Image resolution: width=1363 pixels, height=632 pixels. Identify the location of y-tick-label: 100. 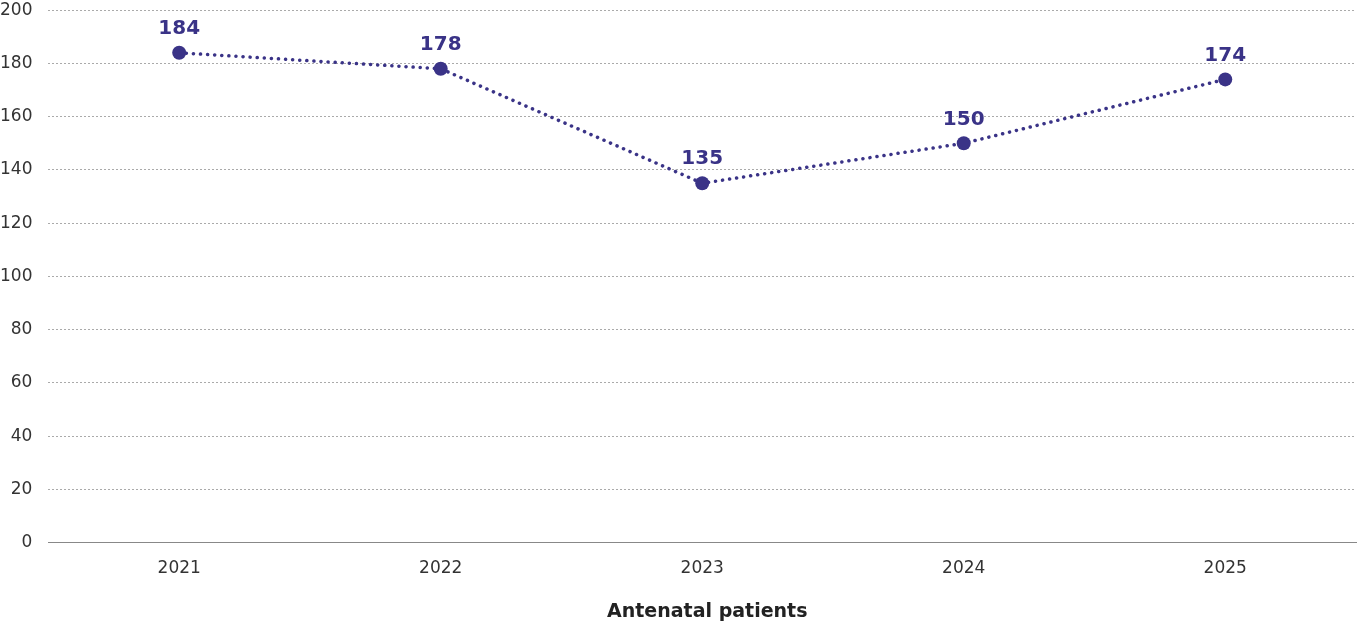
(16, 274).